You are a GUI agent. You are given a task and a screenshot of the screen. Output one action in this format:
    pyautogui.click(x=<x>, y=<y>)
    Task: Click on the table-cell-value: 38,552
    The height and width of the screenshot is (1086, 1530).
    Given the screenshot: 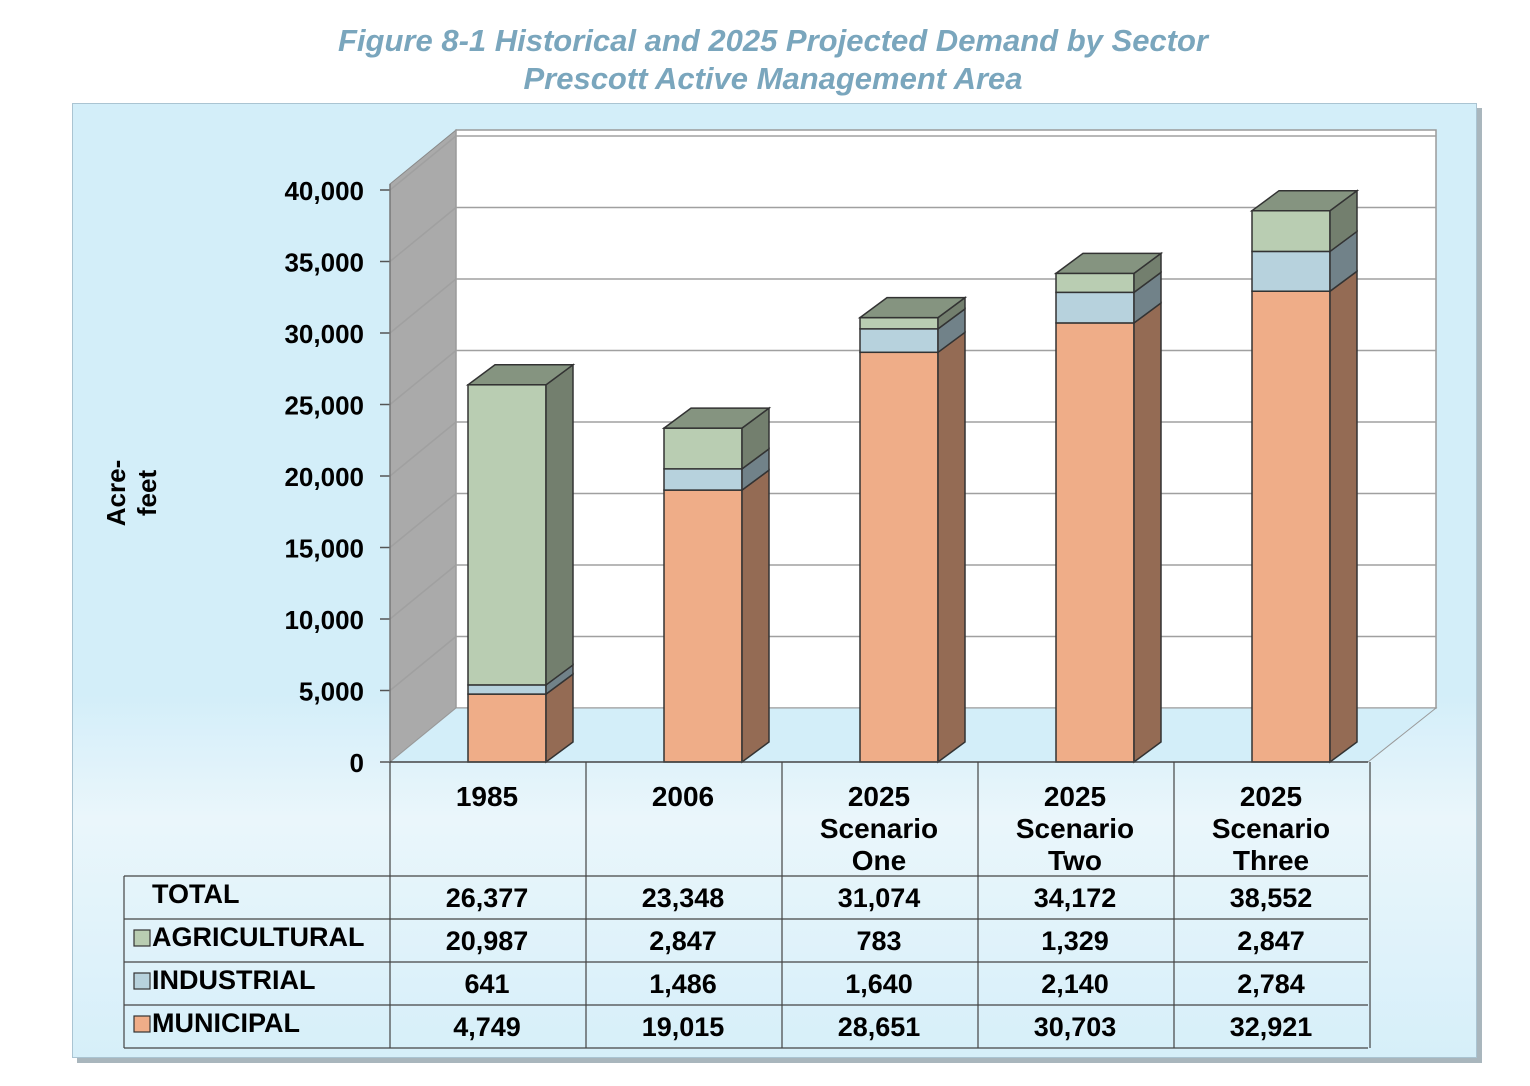 What is the action you would take?
    pyautogui.click(x=1271, y=898)
    